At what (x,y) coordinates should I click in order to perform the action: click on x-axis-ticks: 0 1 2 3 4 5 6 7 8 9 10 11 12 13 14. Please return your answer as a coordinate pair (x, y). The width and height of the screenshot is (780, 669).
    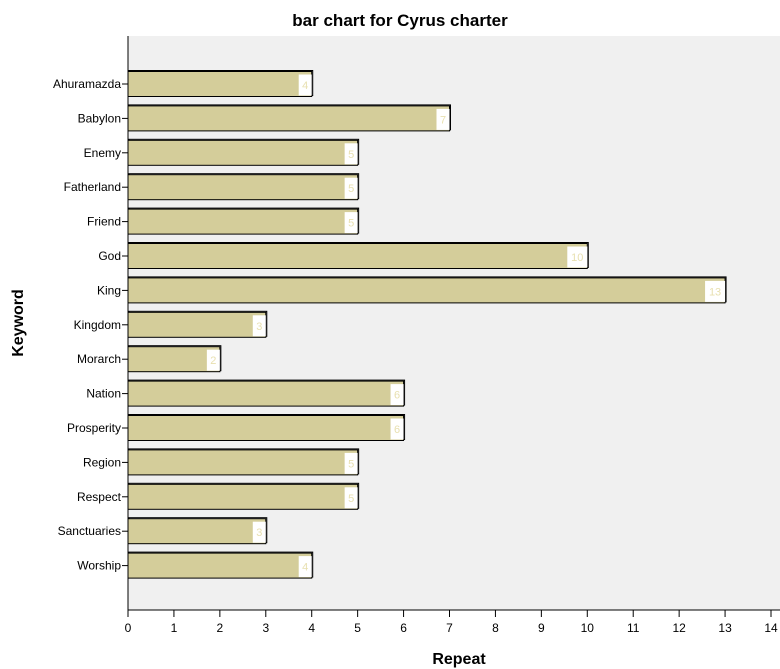
    Looking at the image, I should click on (451, 622).